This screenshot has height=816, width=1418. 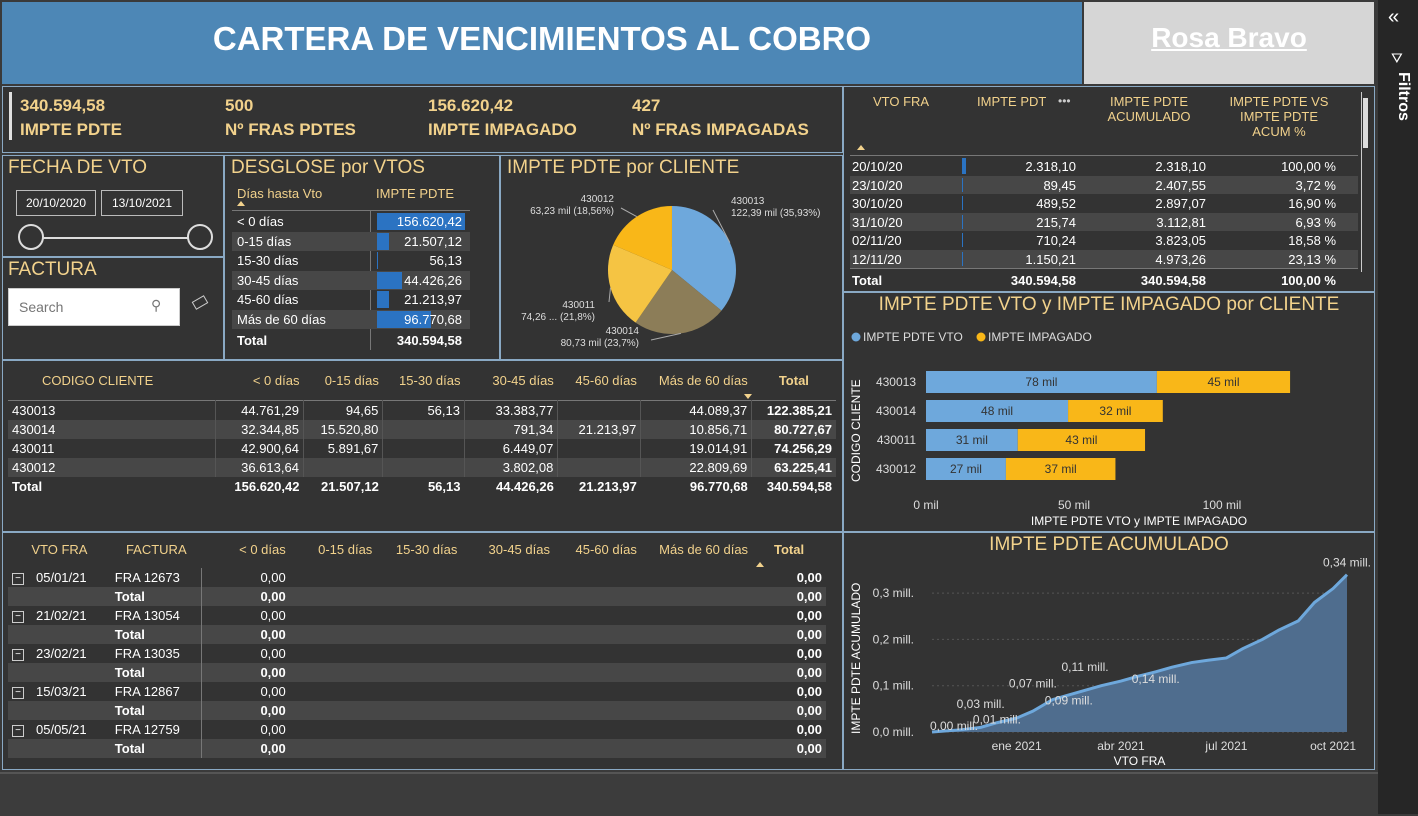 What do you see at coordinates (718, 486) in the screenshot?
I see `client-matrix-total-cell: 96.770,68` at bounding box center [718, 486].